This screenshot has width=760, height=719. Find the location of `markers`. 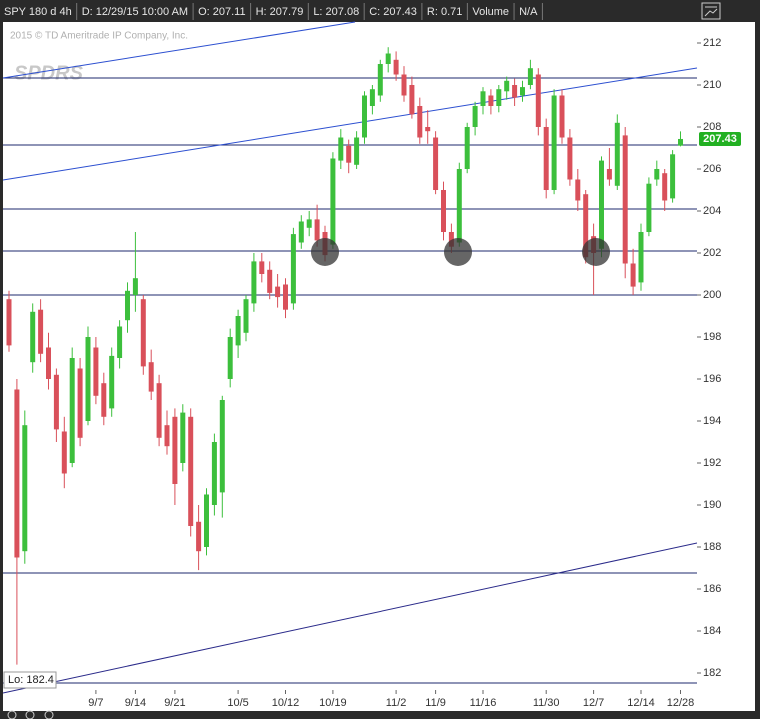

markers is located at coordinates (460, 252).